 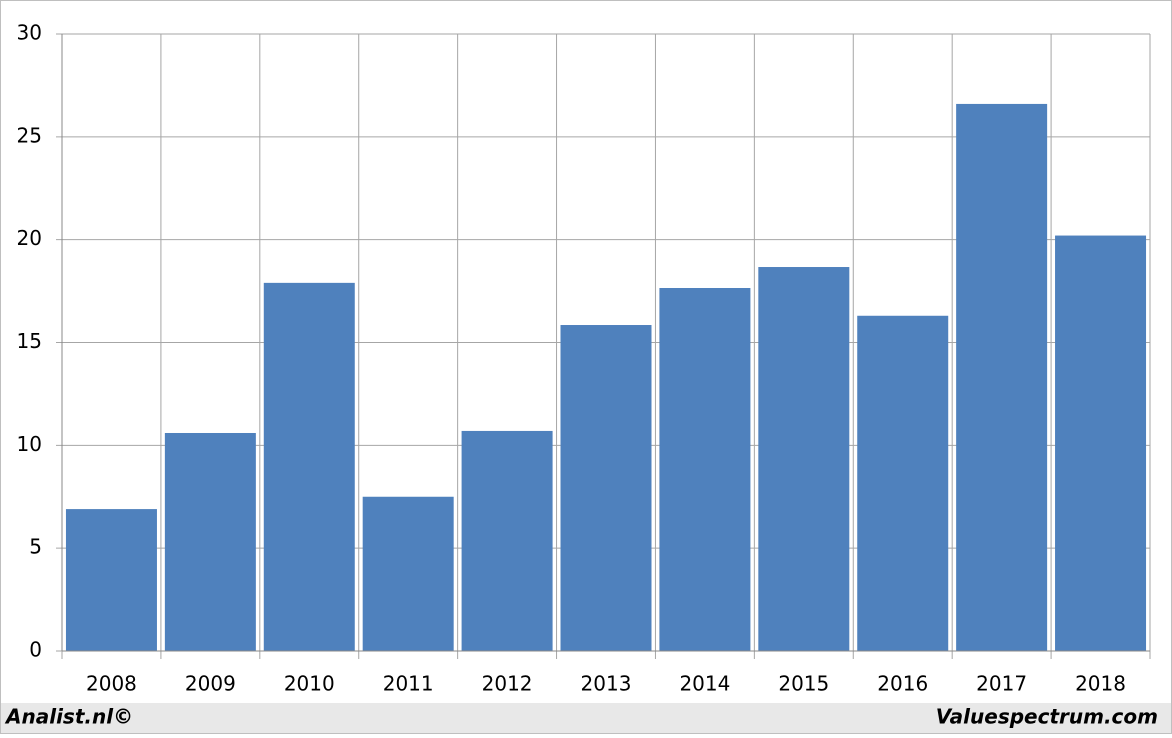 I want to click on x-tick-label: 2014, so click(x=704, y=684).